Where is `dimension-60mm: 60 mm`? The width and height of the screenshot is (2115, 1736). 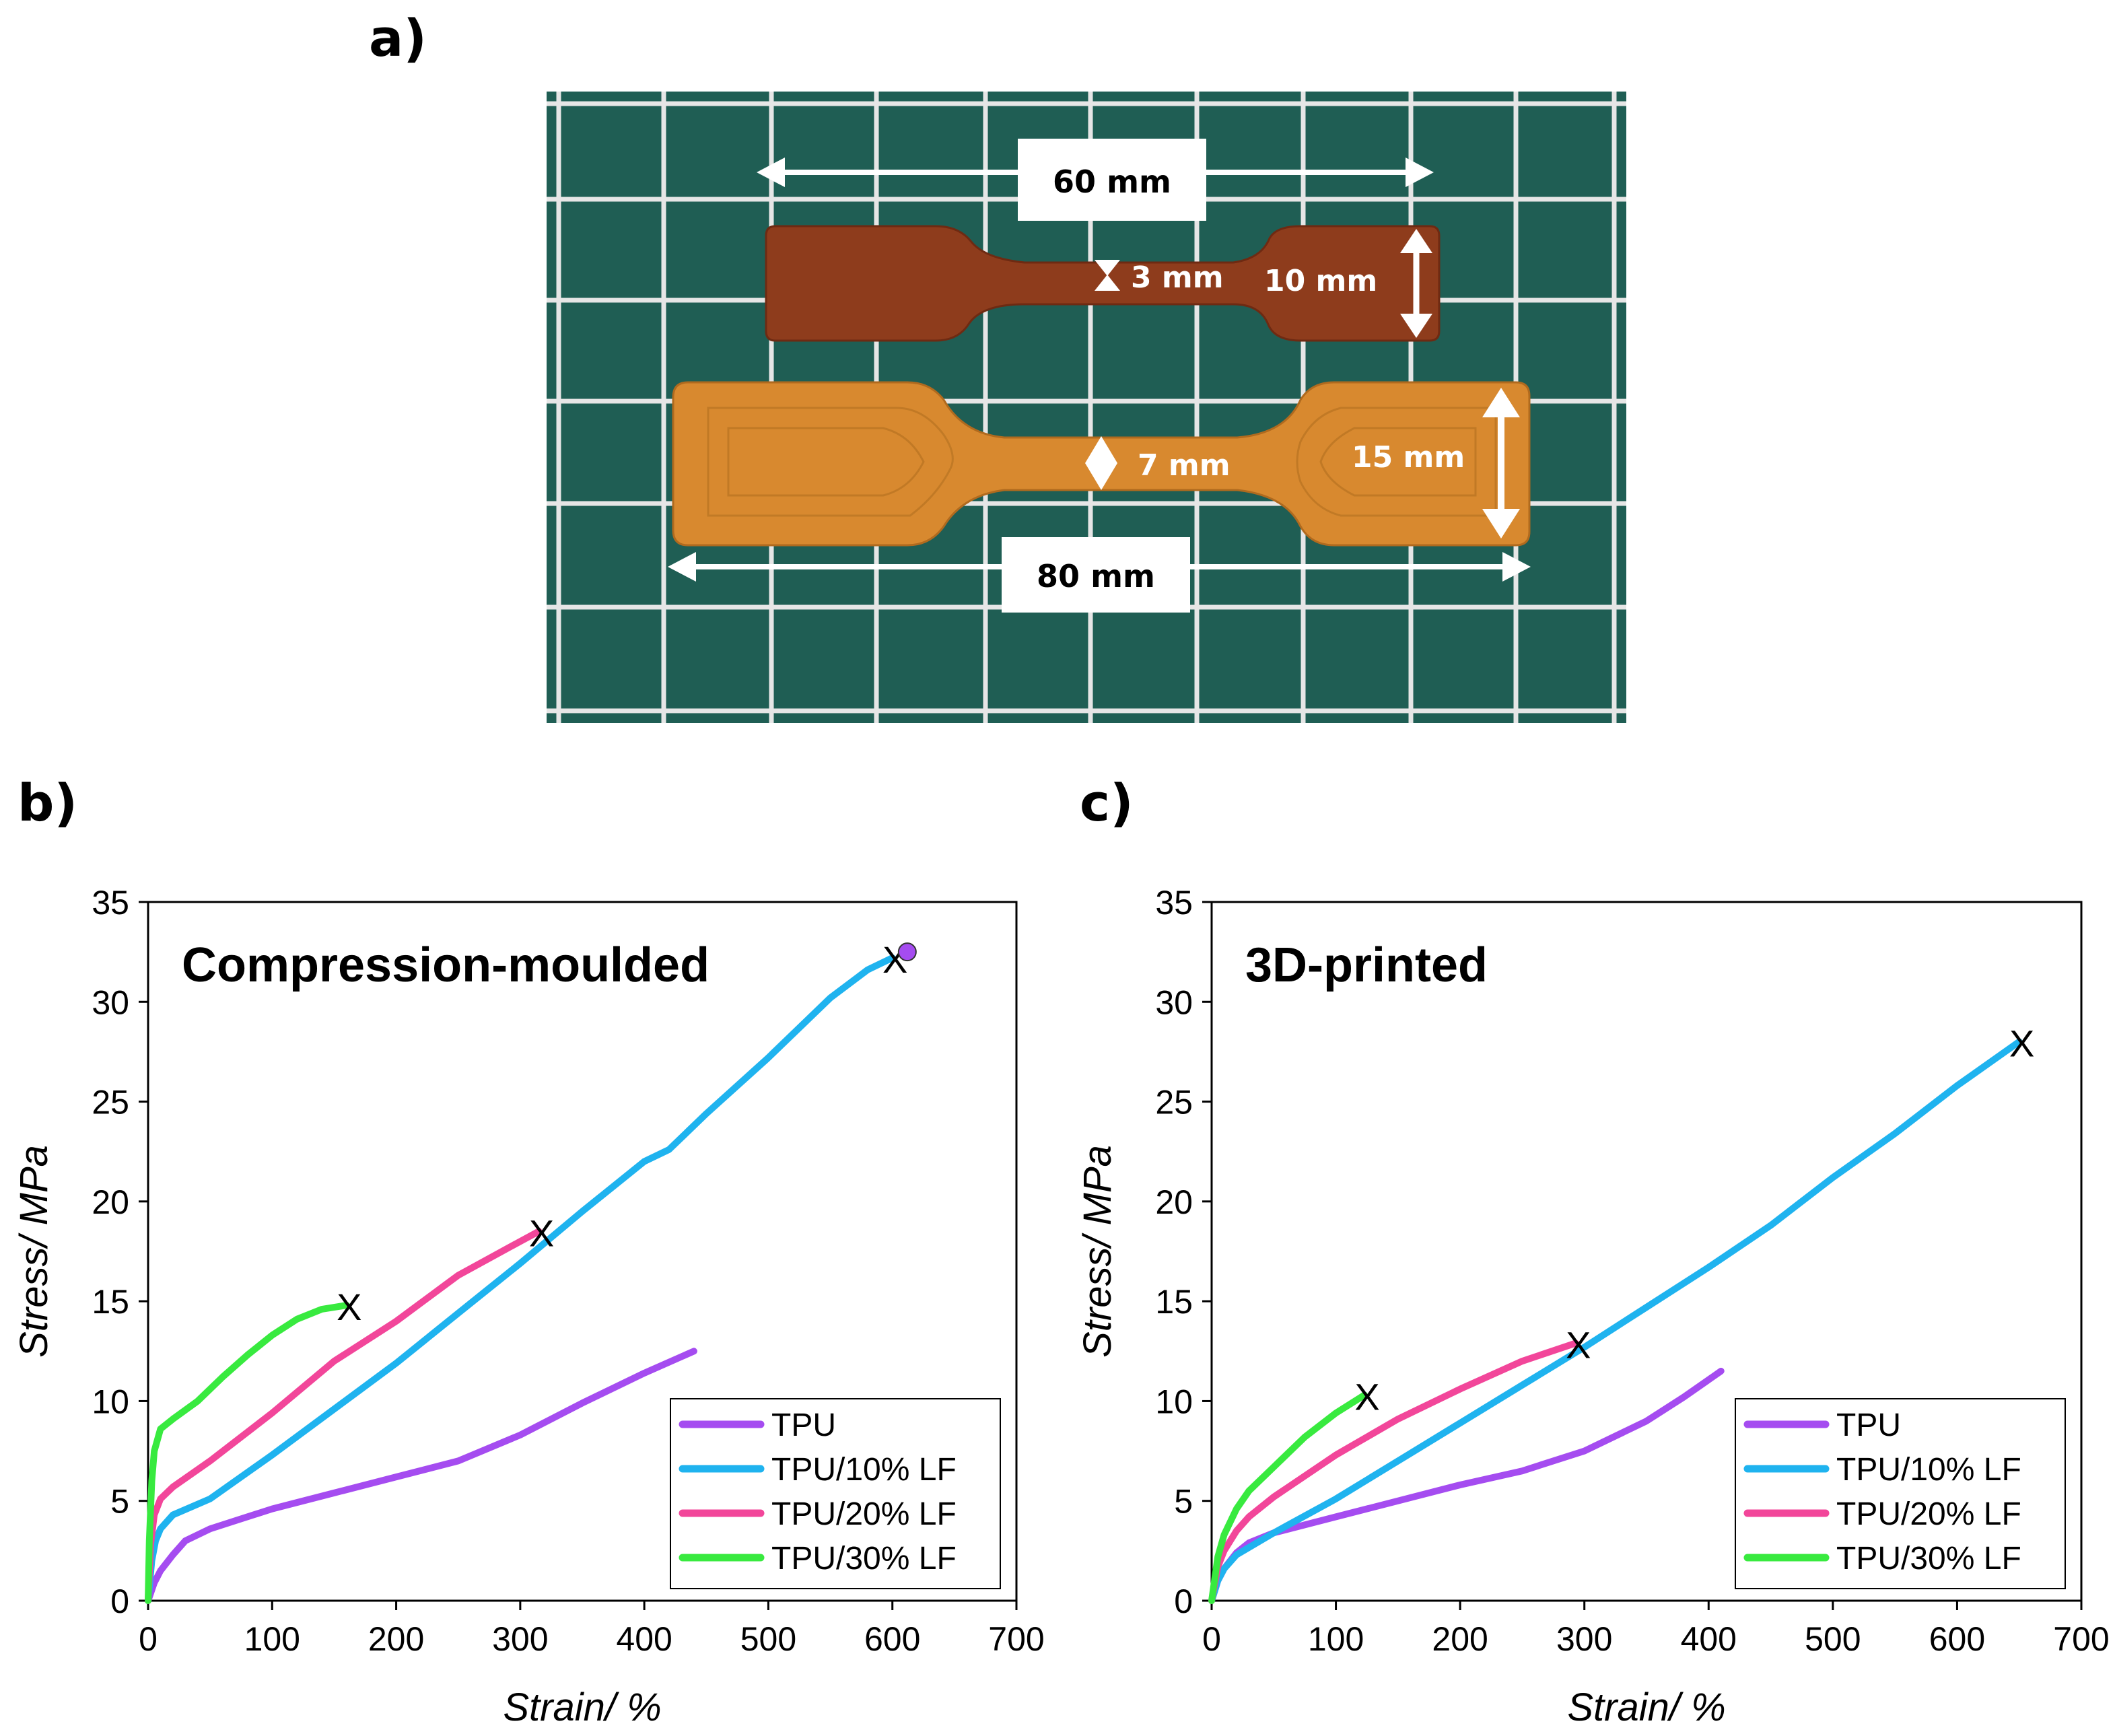 dimension-60mm: 60 mm is located at coordinates (1095, 180).